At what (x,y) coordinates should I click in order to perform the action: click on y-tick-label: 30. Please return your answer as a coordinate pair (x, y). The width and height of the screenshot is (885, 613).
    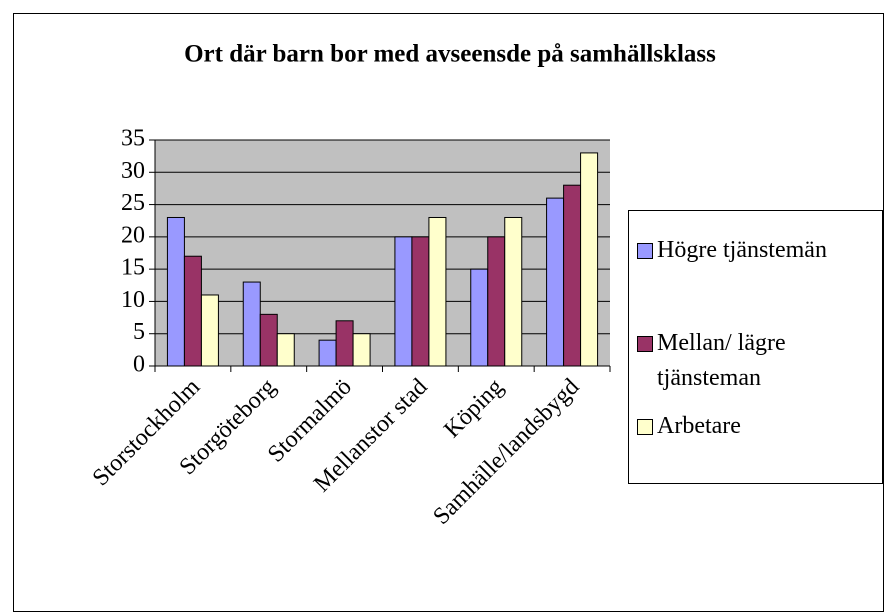
    Looking at the image, I should click on (133, 171).